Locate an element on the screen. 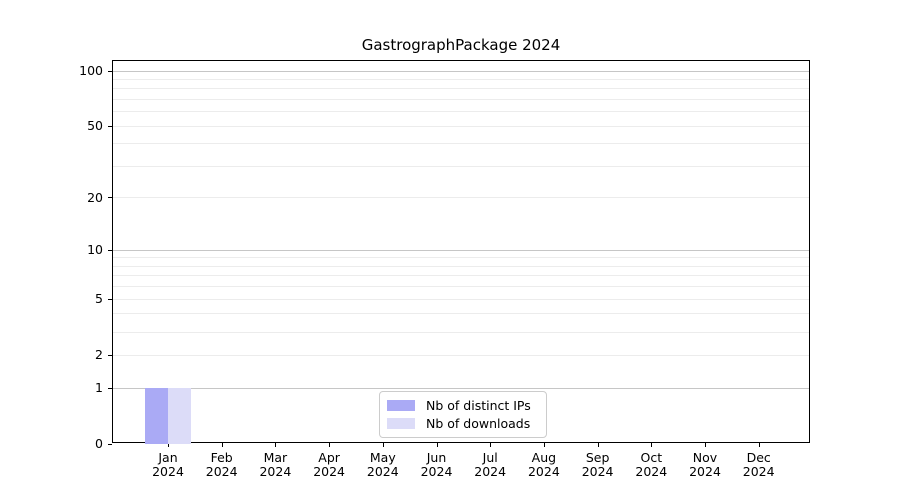 This screenshot has height=500, width=900. x-tick-label-month: Jun is located at coordinates (436, 457).